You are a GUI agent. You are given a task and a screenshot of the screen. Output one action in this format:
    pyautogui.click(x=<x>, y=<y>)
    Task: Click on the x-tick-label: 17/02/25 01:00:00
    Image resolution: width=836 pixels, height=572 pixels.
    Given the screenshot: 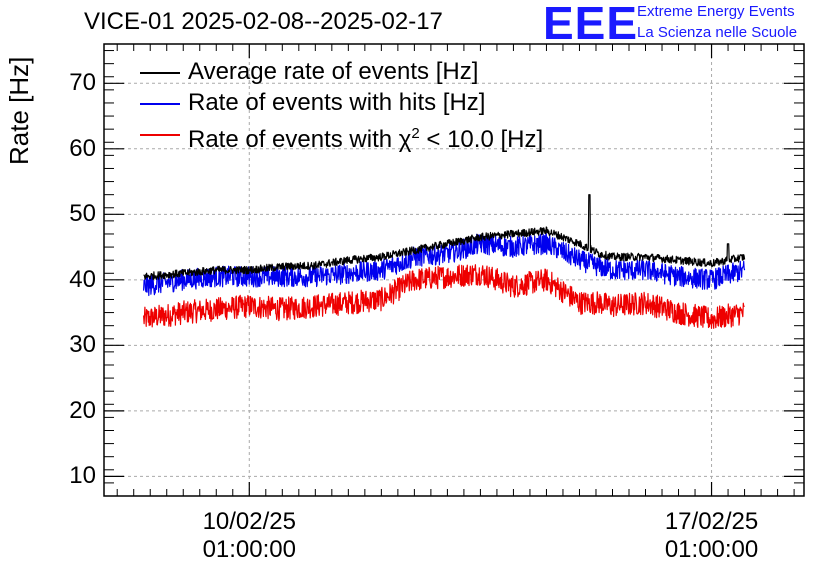 What is the action you would take?
    pyautogui.click(x=711, y=535)
    